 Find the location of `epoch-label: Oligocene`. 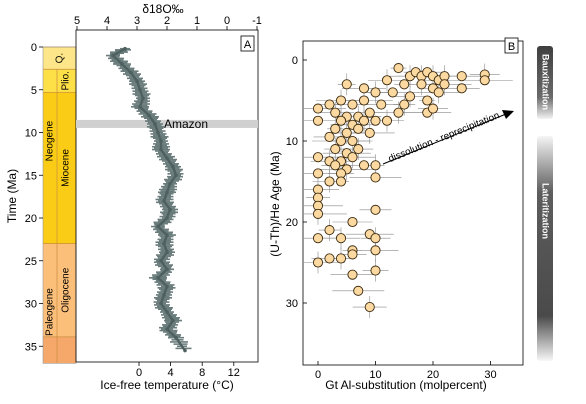

epoch-label: Oligocene is located at coordinates (66, 289).